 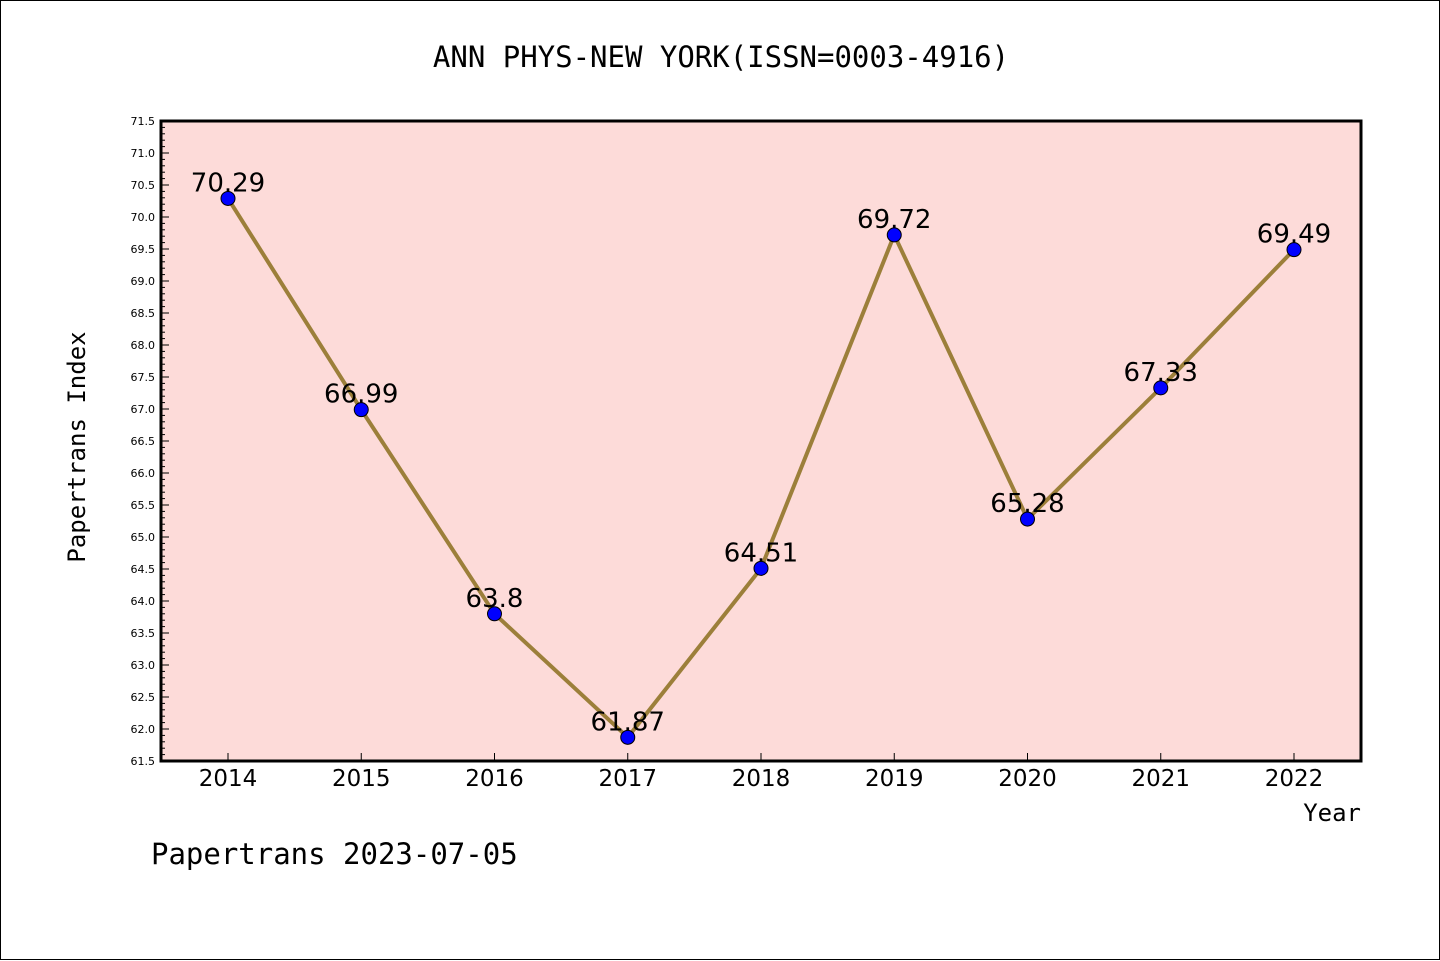 I want to click on data-label: 61.87, so click(x=628, y=722).